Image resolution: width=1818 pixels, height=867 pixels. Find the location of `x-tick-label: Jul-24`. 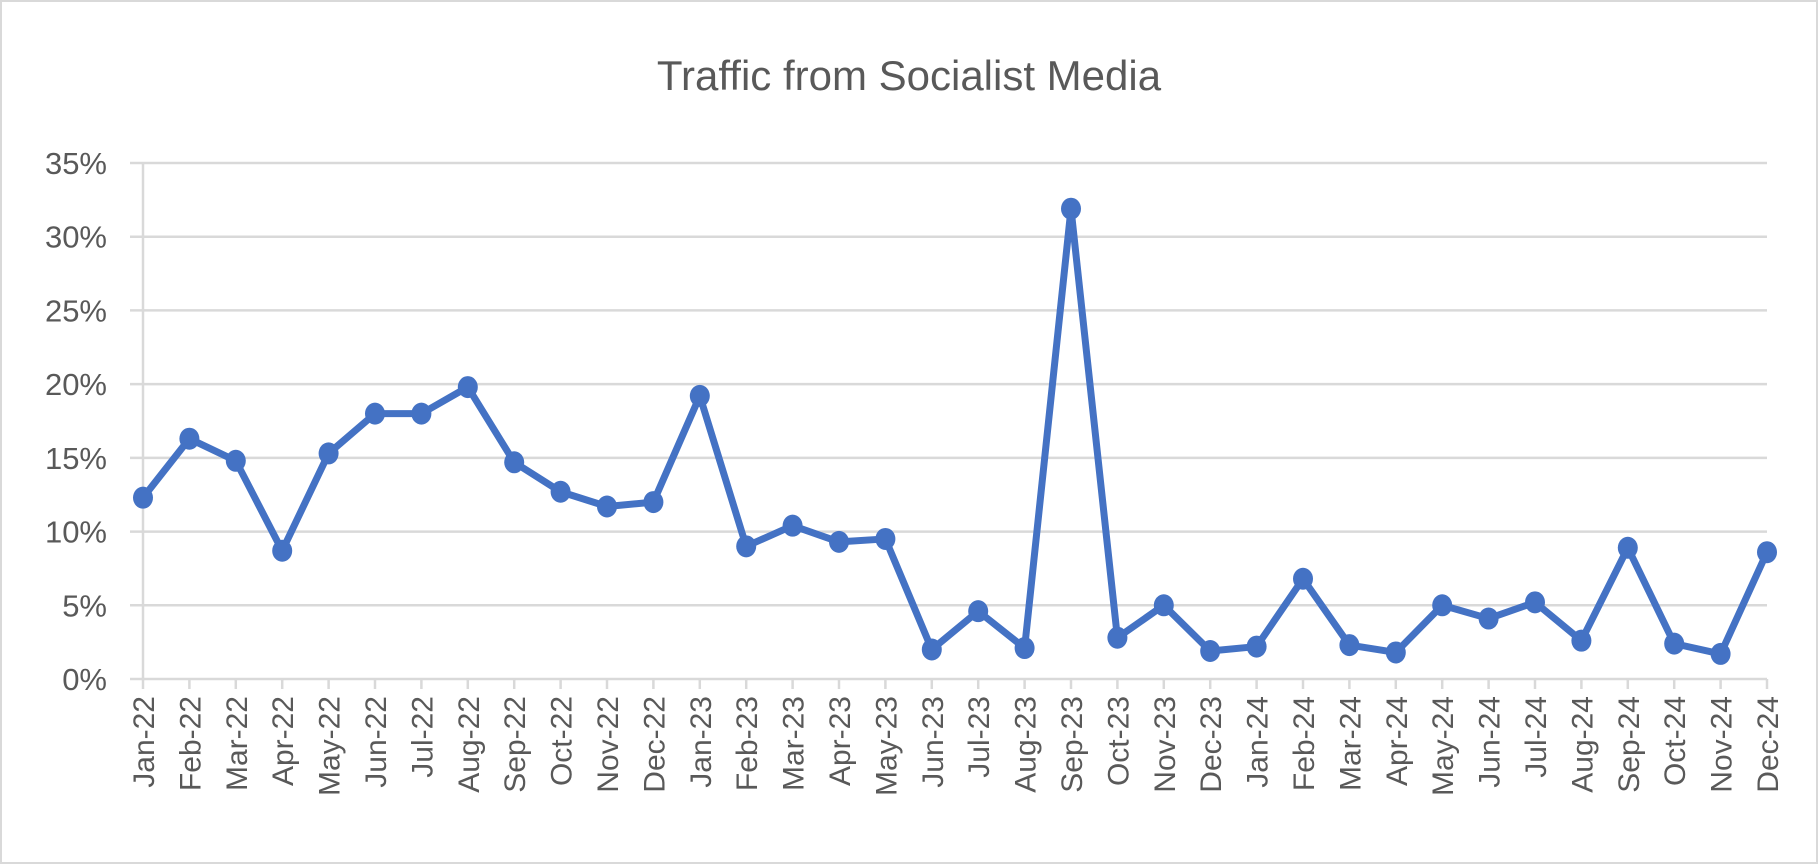

x-tick-label: Jul-24 is located at coordinates (1536, 737).